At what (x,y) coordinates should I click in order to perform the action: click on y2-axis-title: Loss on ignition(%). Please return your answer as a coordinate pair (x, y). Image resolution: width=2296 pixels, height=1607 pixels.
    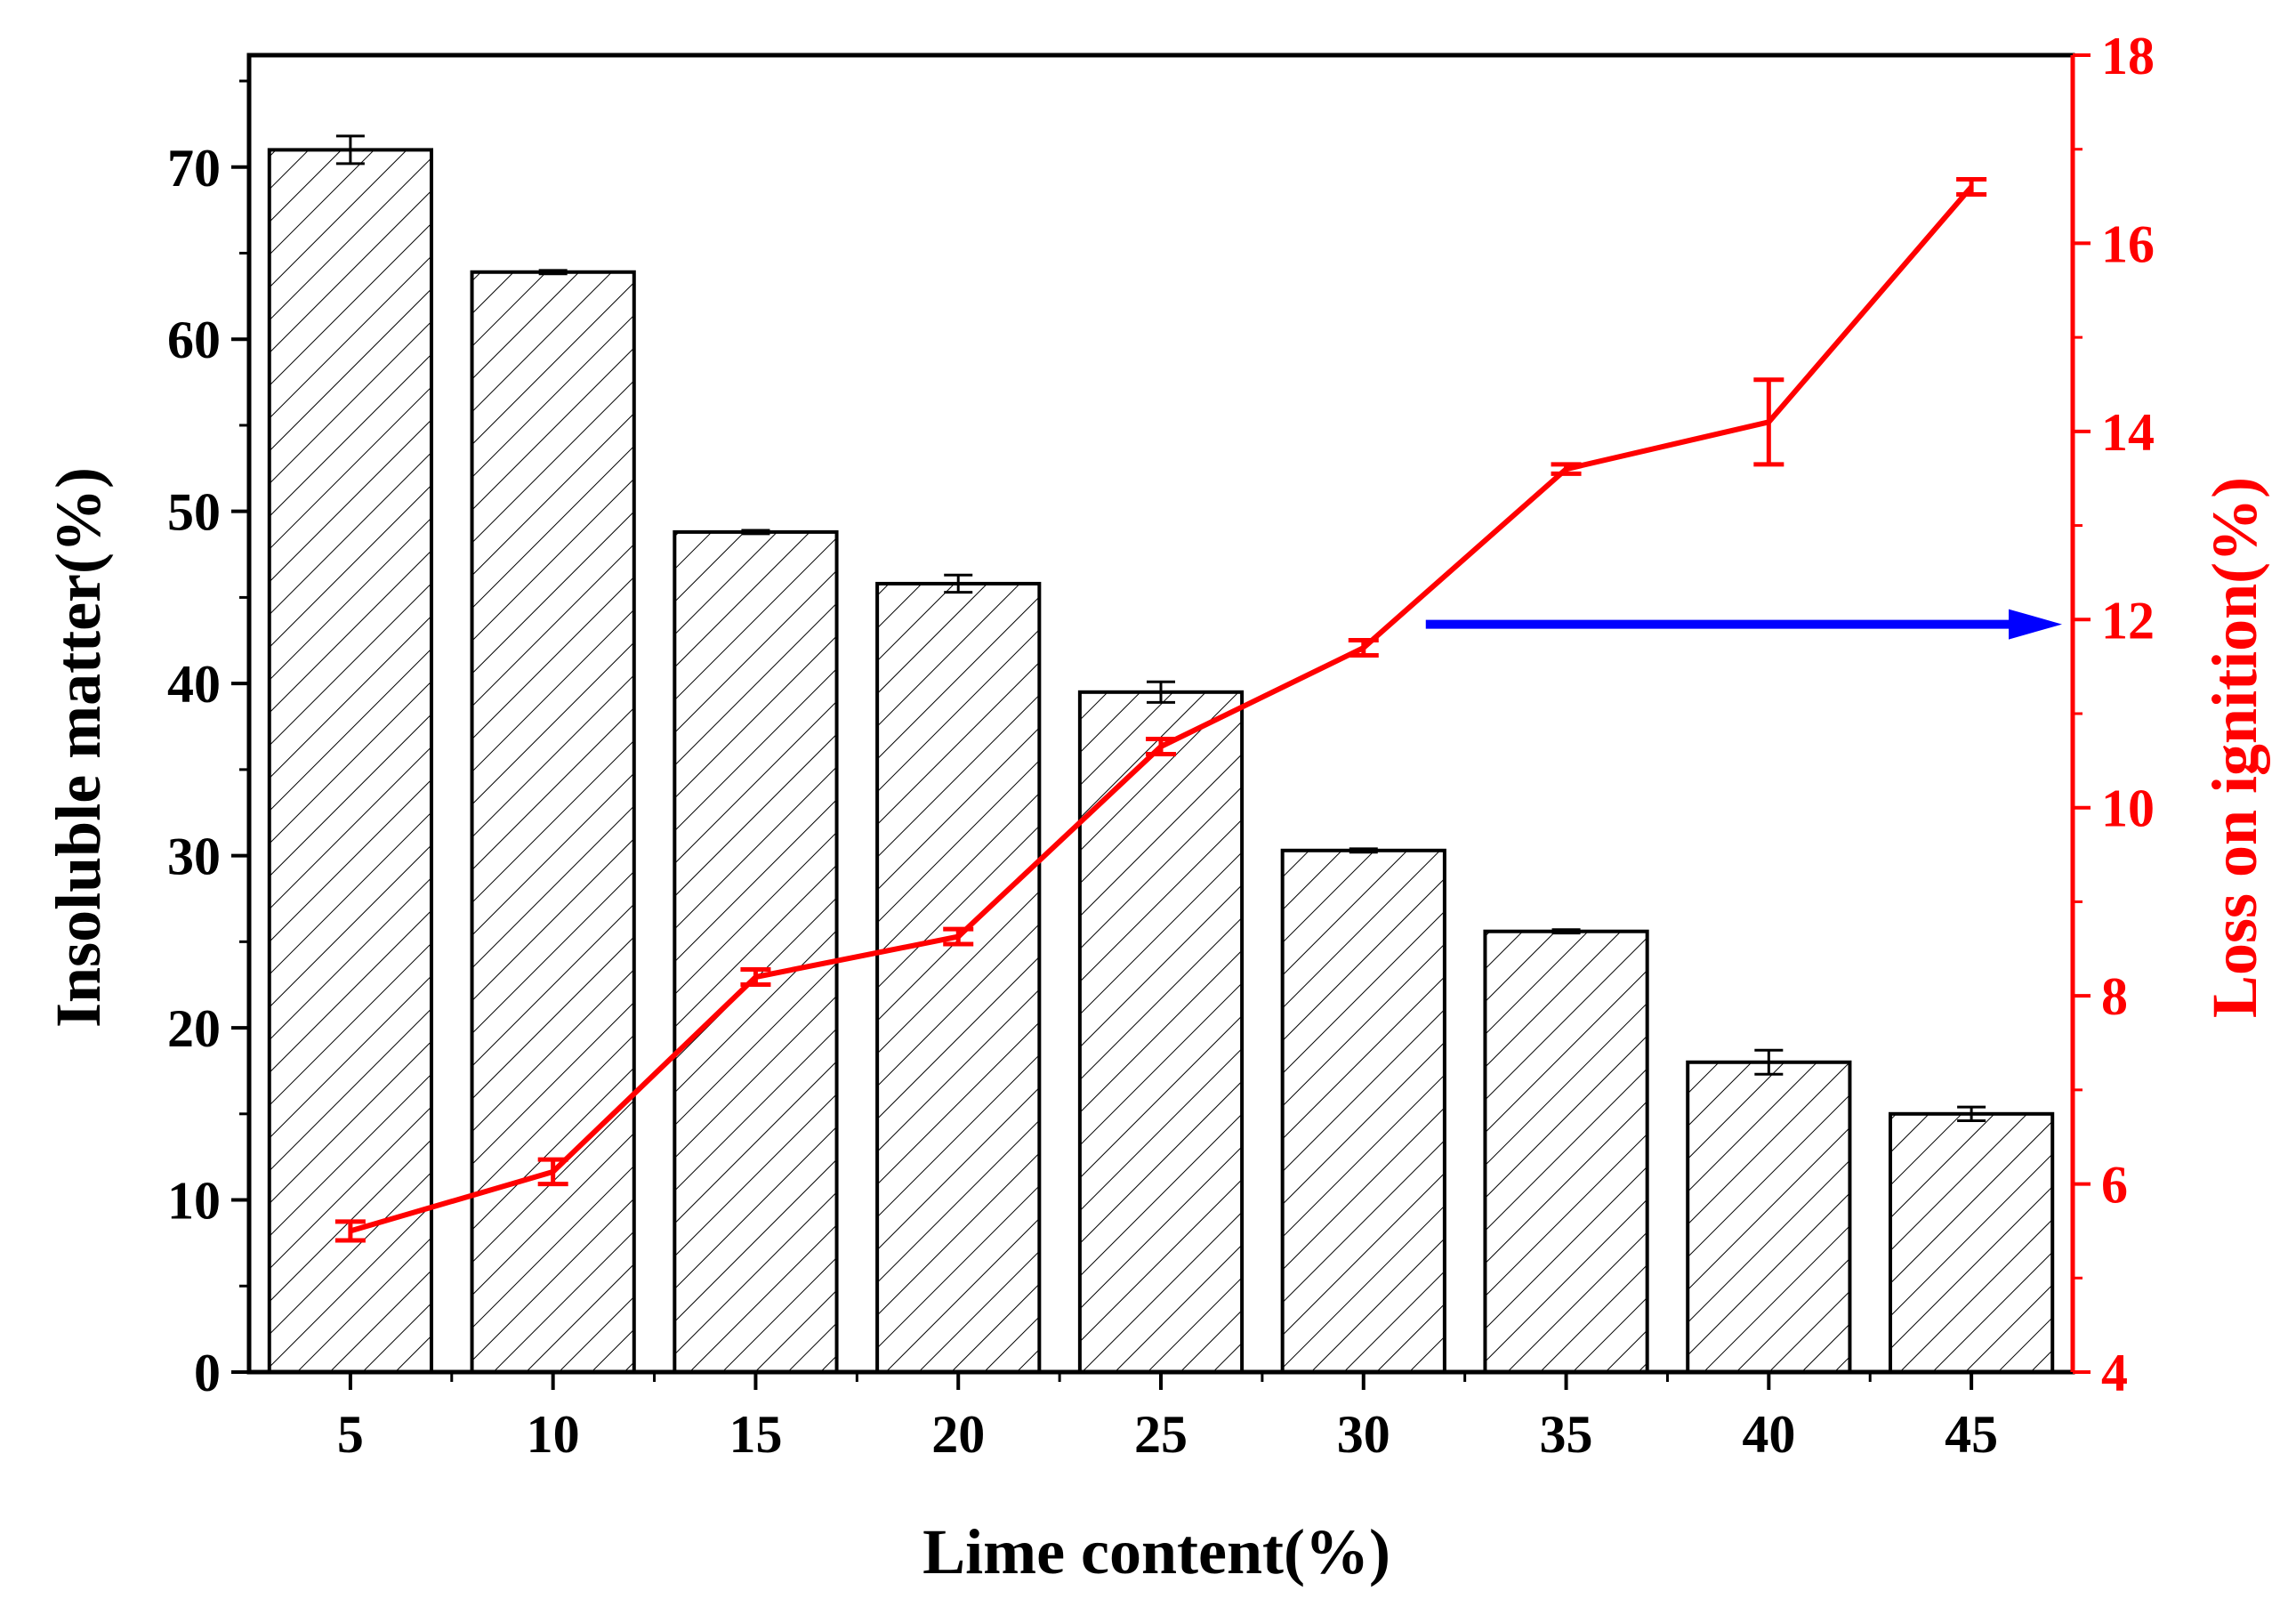
    Looking at the image, I should click on (2234, 747).